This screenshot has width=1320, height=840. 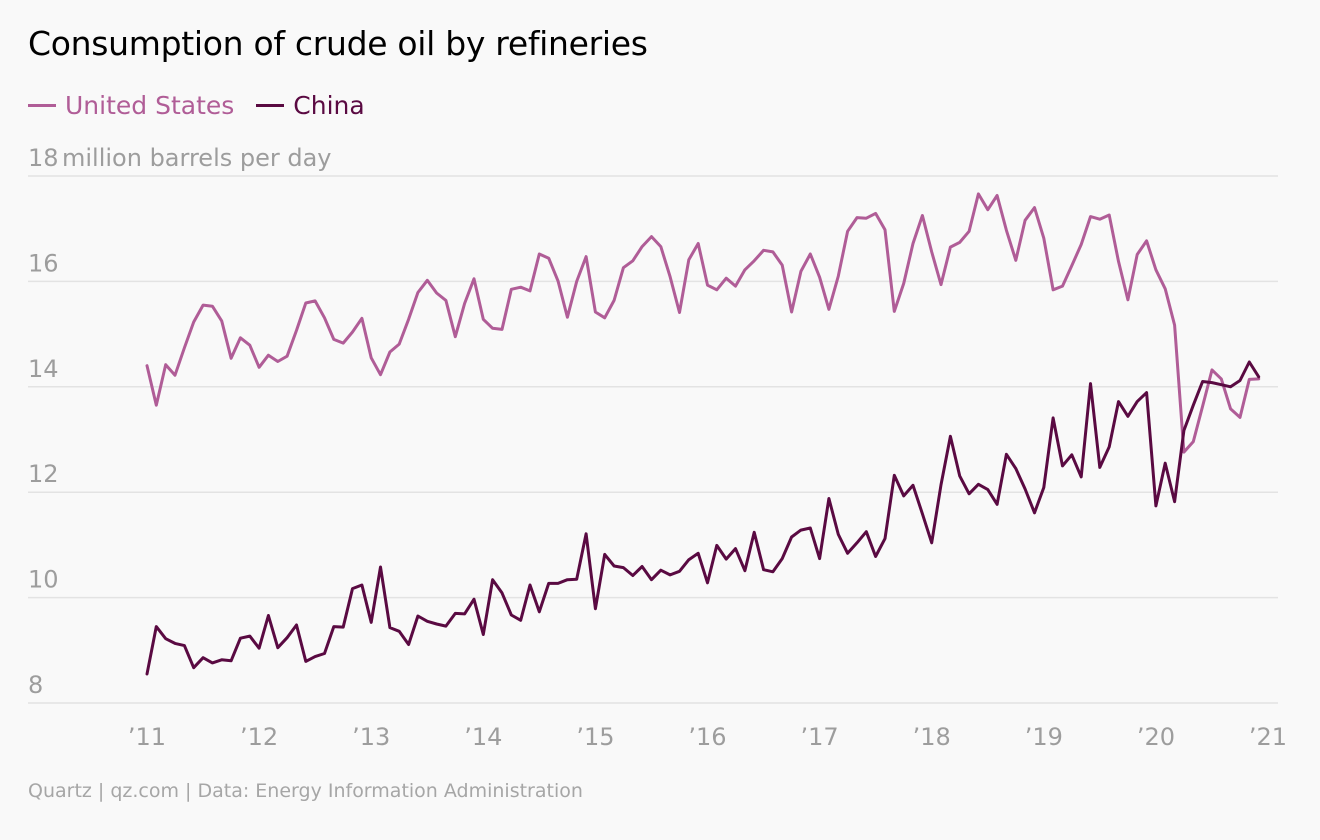 I want to click on legend-swatch-united-states, so click(x=42, y=105).